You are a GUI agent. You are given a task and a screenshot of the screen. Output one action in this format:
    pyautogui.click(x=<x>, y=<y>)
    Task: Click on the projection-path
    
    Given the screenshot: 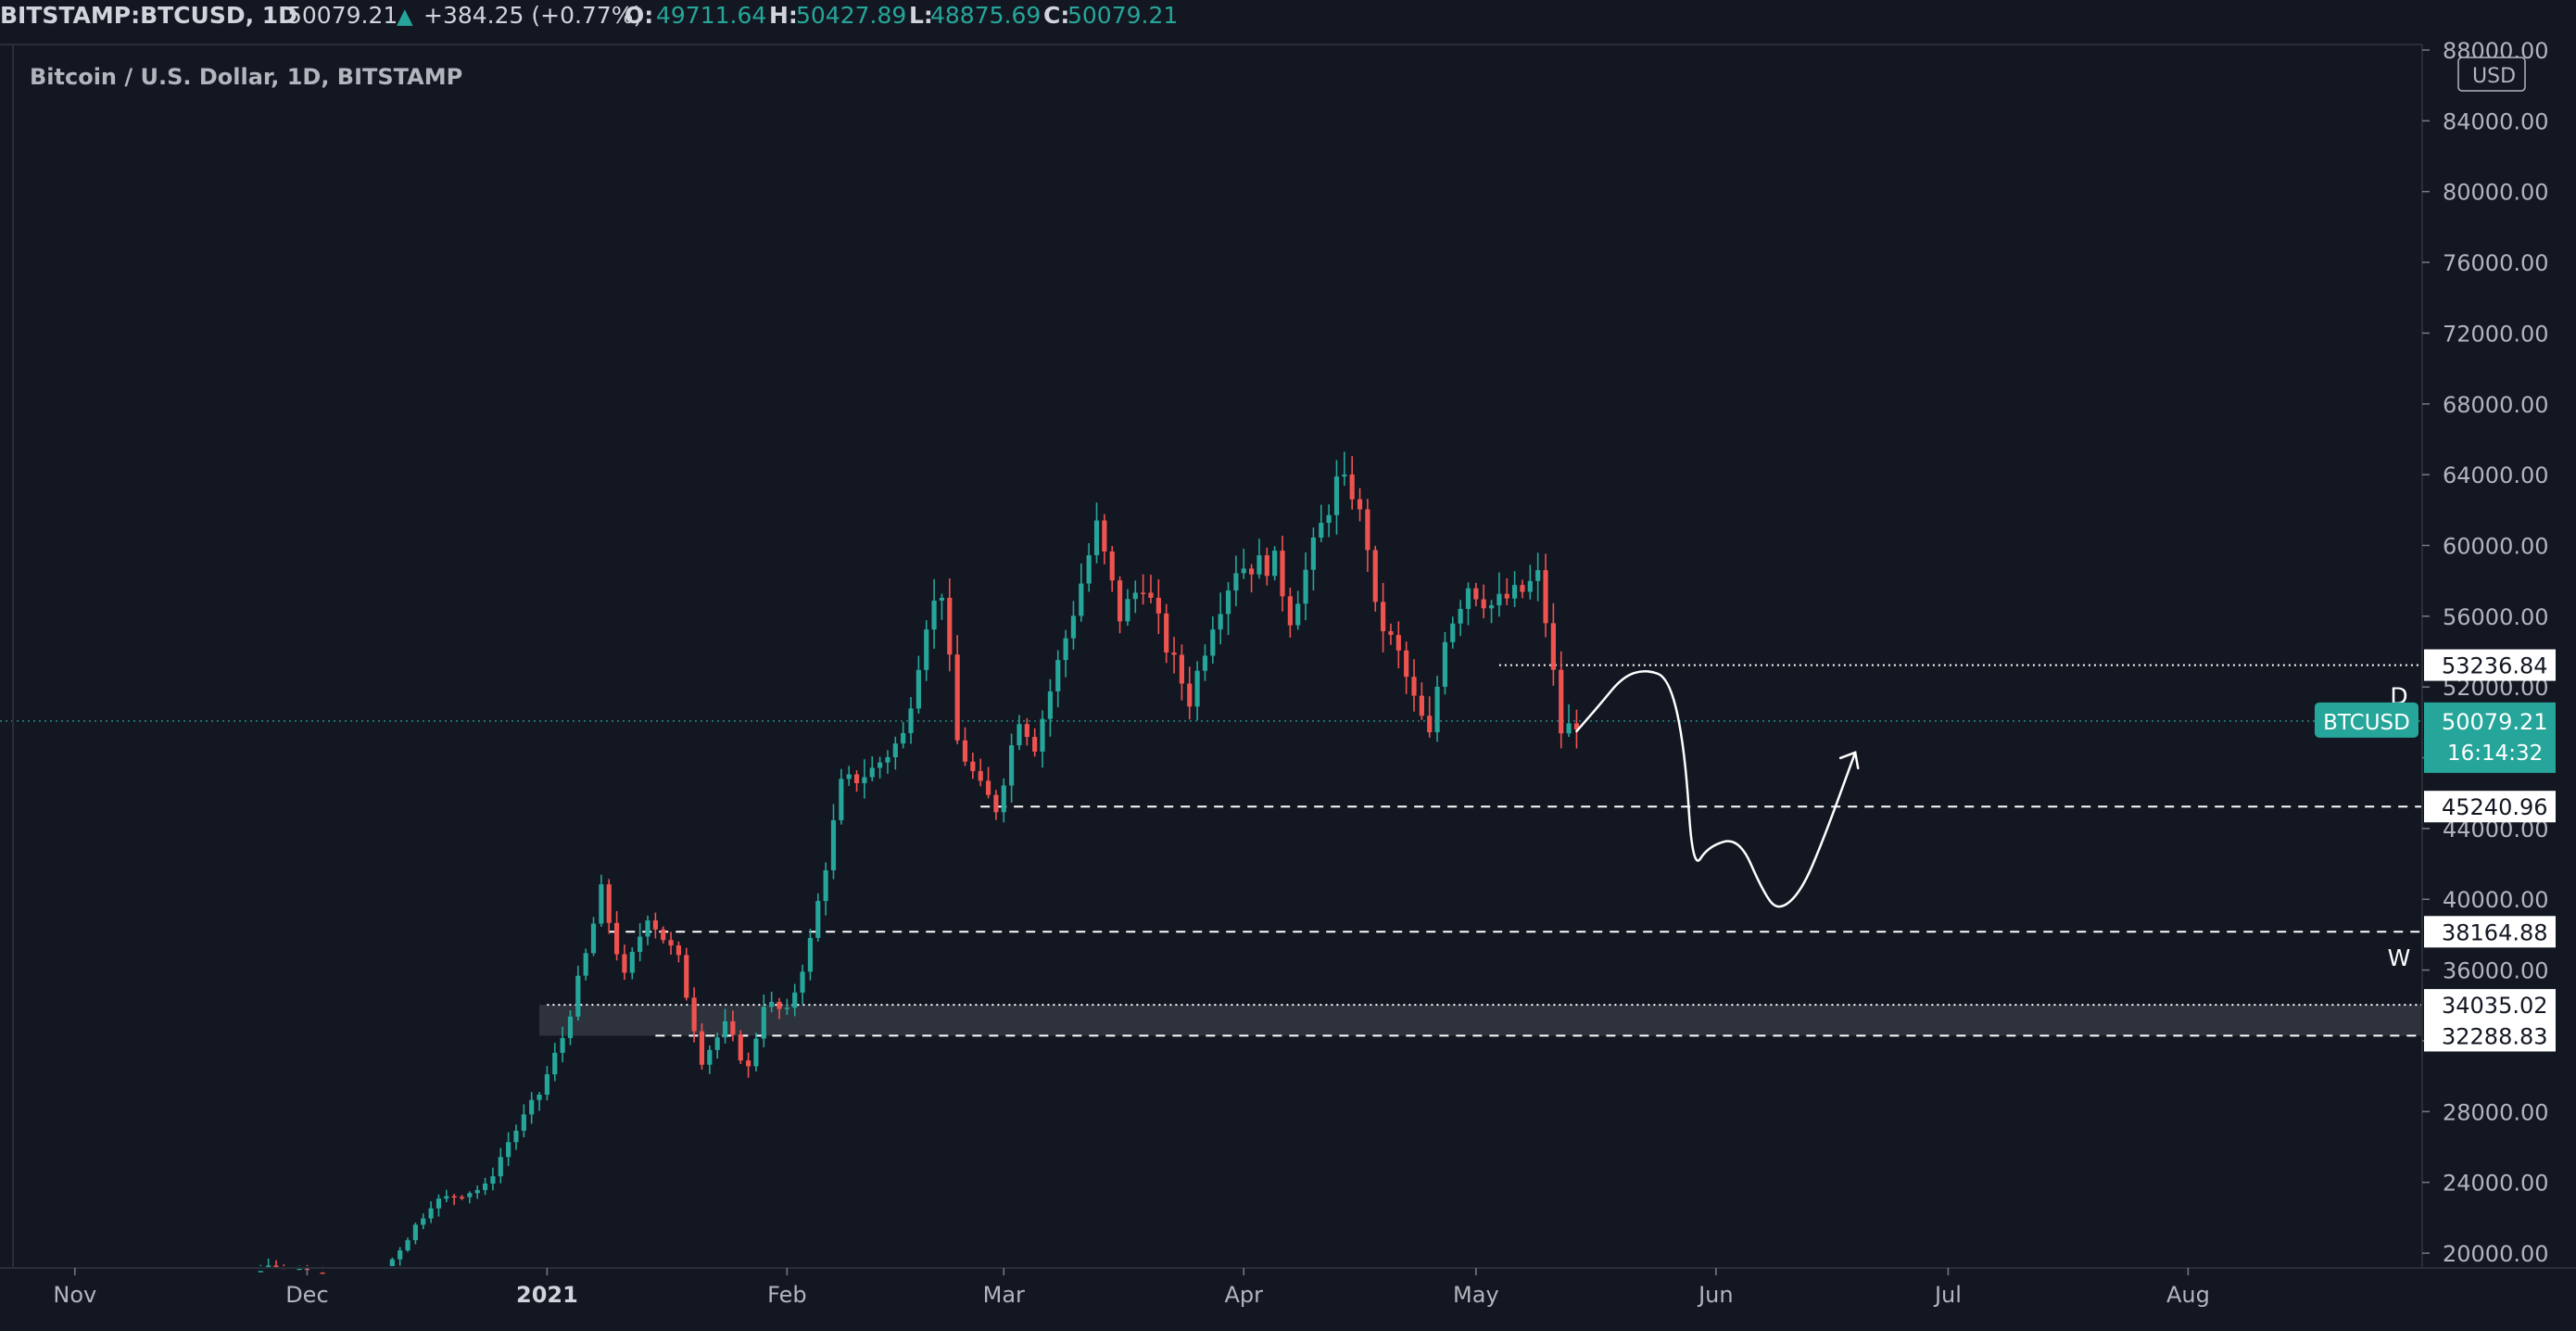 What is the action you would take?
    pyautogui.click(x=1716, y=788)
    